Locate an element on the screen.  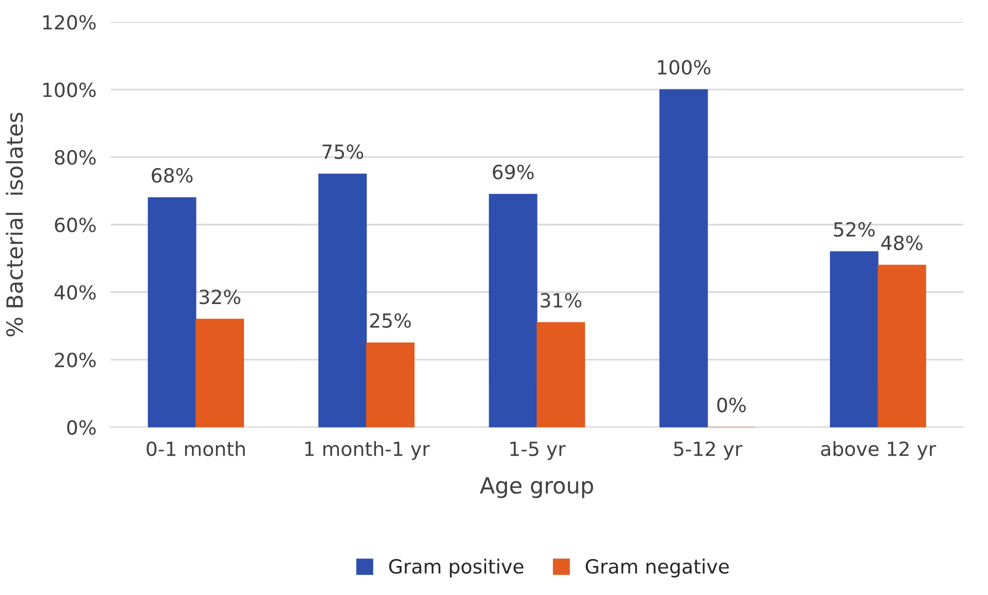
x-tick-label: 5-12 yr is located at coordinates (708, 450).